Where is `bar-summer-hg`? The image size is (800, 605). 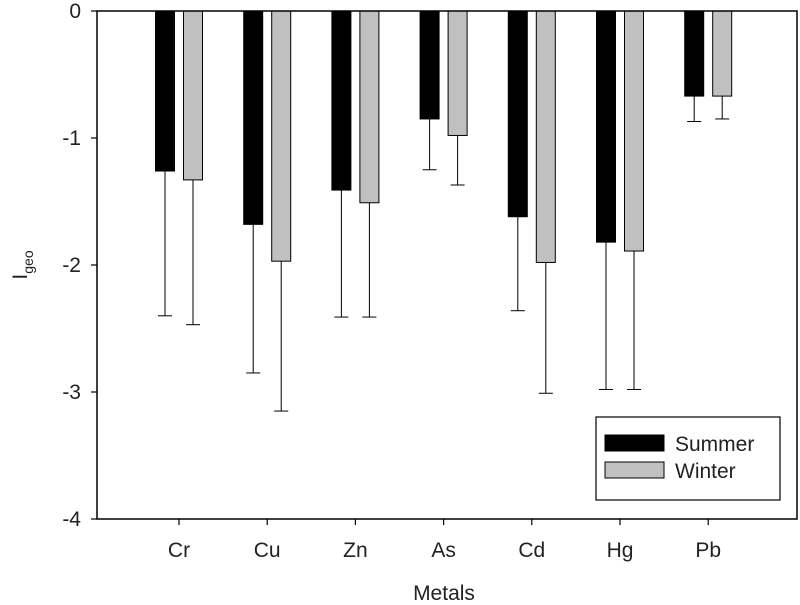
bar-summer-hg is located at coordinates (606, 126).